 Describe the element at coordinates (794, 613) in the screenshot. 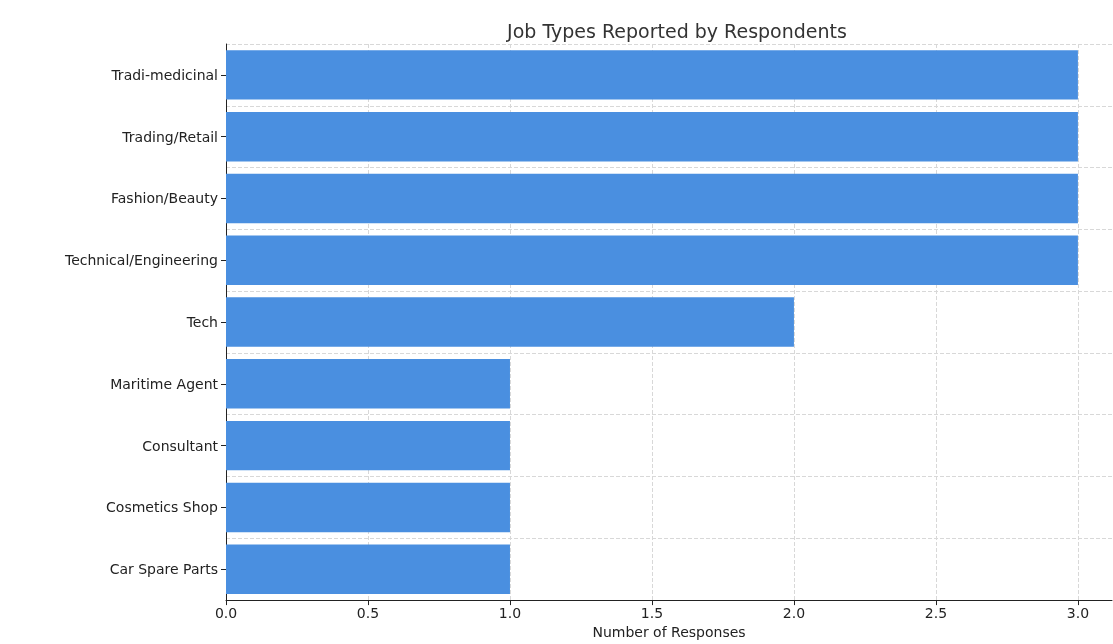

I see `x-tick-label: 2.0` at that location.